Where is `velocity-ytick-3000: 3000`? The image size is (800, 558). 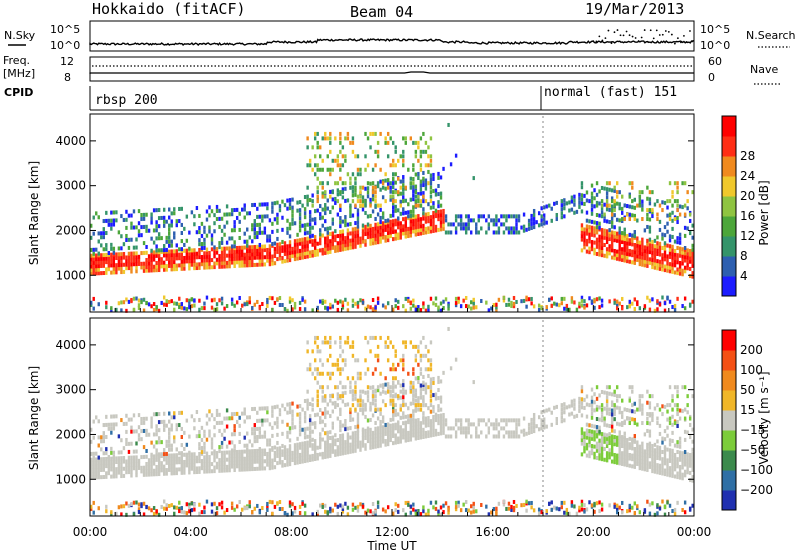 velocity-ytick-3000: 3000 is located at coordinates (70, 390).